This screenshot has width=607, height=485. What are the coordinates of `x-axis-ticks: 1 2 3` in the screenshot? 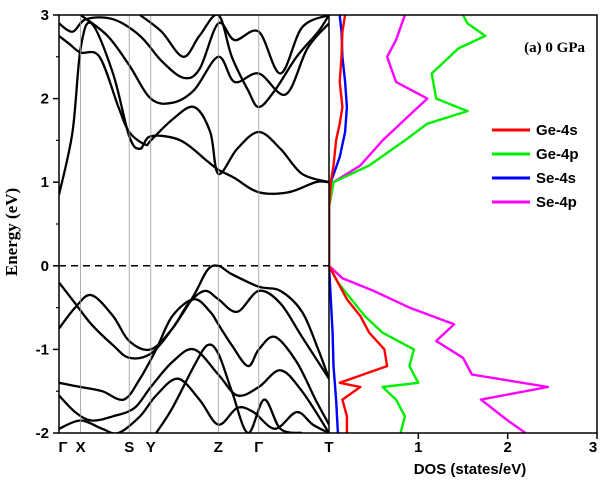 It's located at (506, 444).